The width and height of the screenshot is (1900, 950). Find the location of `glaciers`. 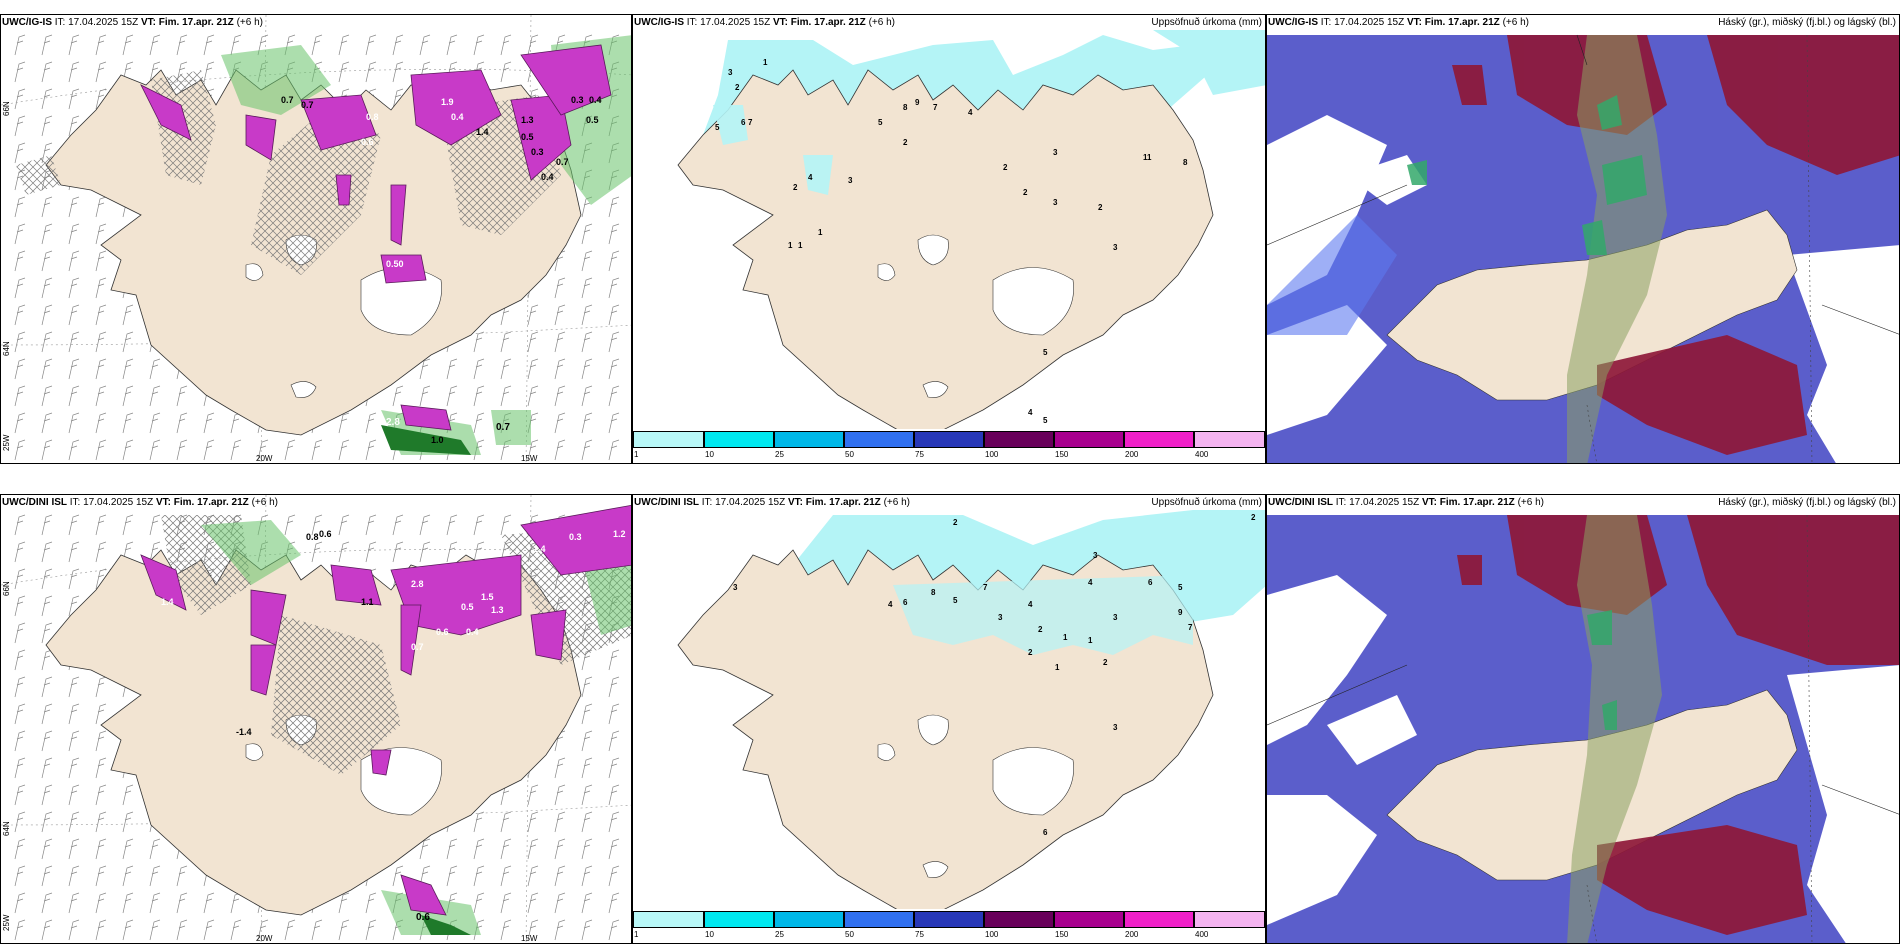

glaciers is located at coordinates (975, 796).